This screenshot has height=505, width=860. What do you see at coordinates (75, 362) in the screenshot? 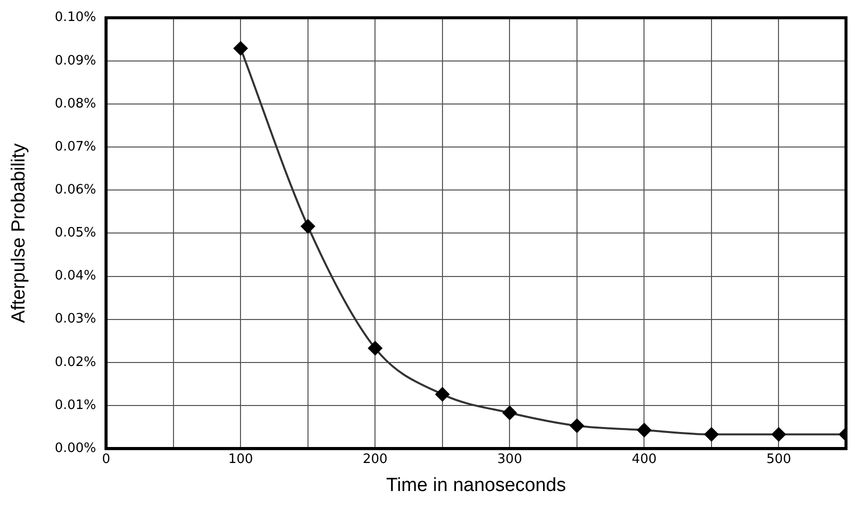
I see `y-tick-label: 0.02%` at bounding box center [75, 362].